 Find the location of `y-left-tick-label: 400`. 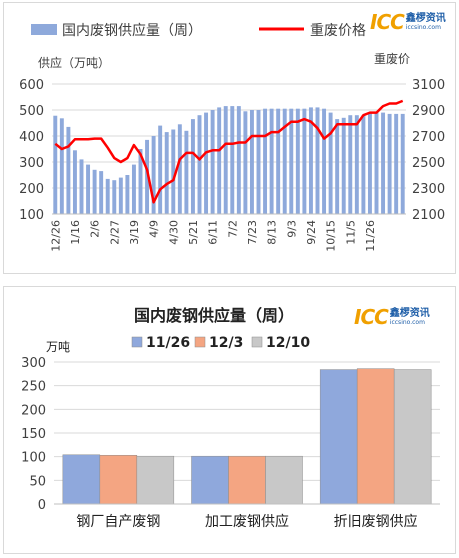

y-left-tick-label: 400 is located at coordinates (31, 137).